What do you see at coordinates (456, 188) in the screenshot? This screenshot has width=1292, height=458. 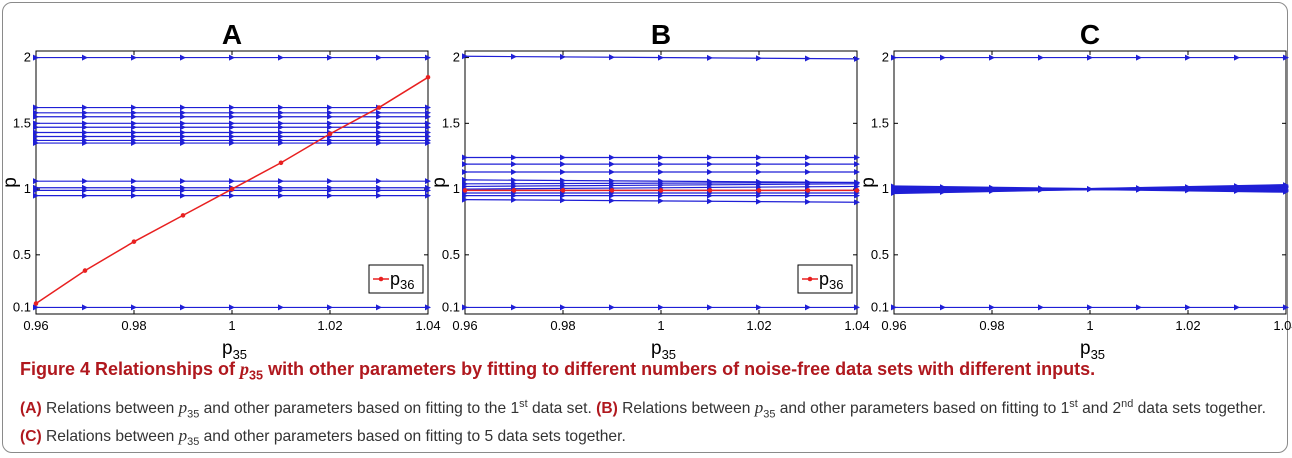 I see `y-tick-label: 1` at bounding box center [456, 188].